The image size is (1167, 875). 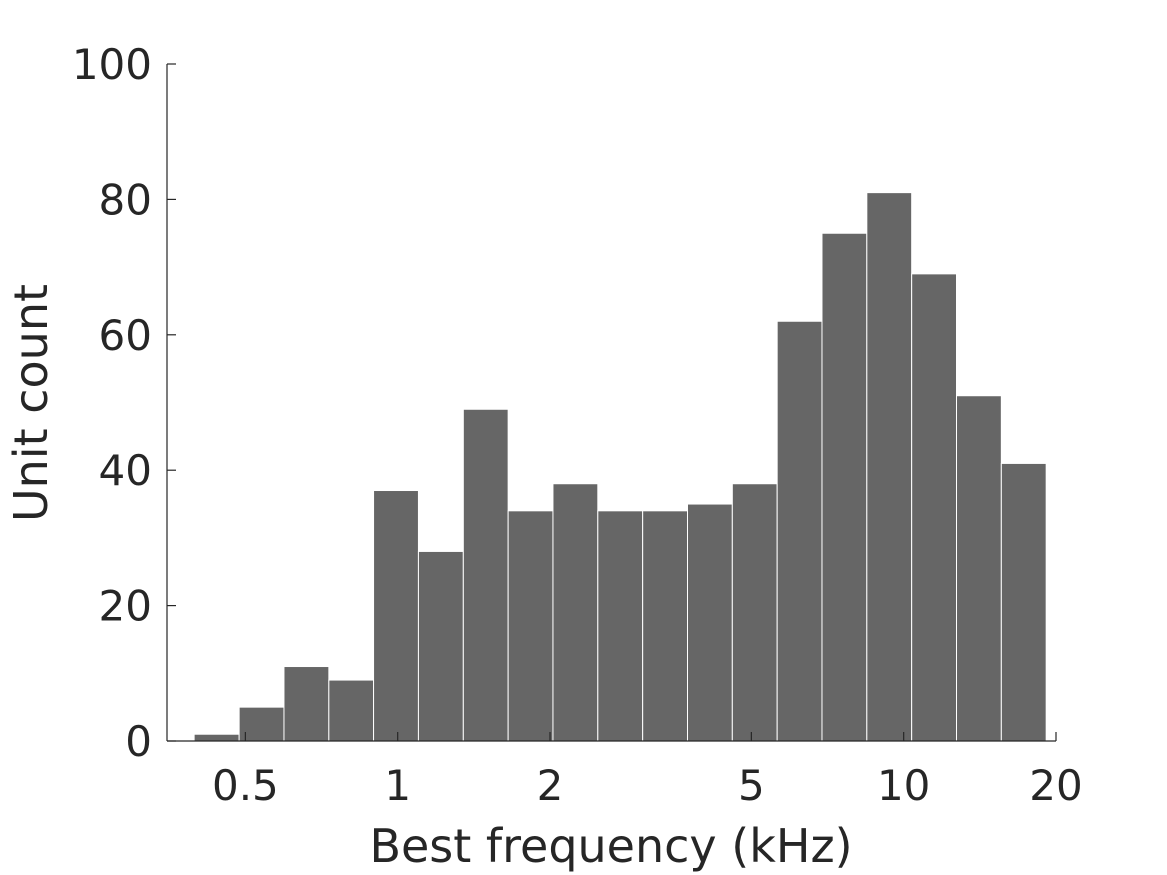 I want to click on y-tick-label: 60, so click(x=125, y=335).